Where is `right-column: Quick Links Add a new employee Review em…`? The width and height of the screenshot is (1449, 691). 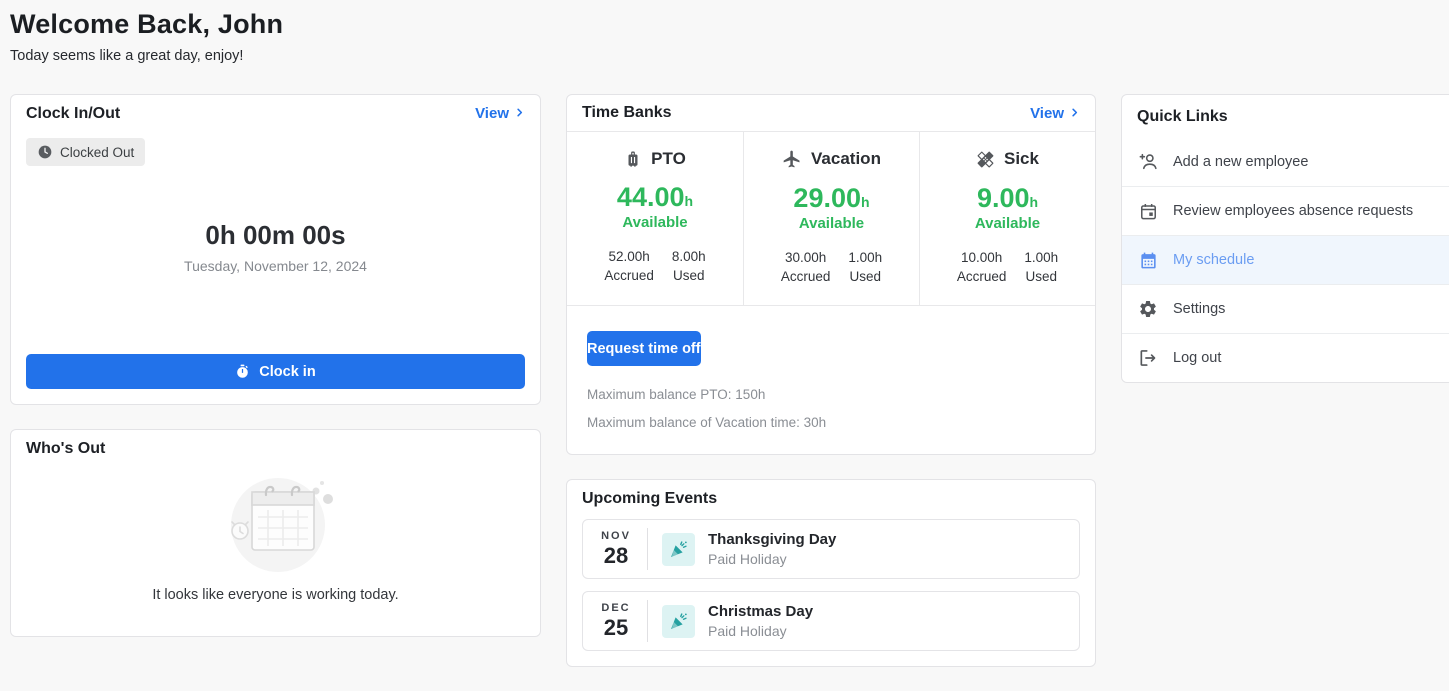 right-column: Quick Links Add a new employee Review em… is located at coordinates (1285, 238).